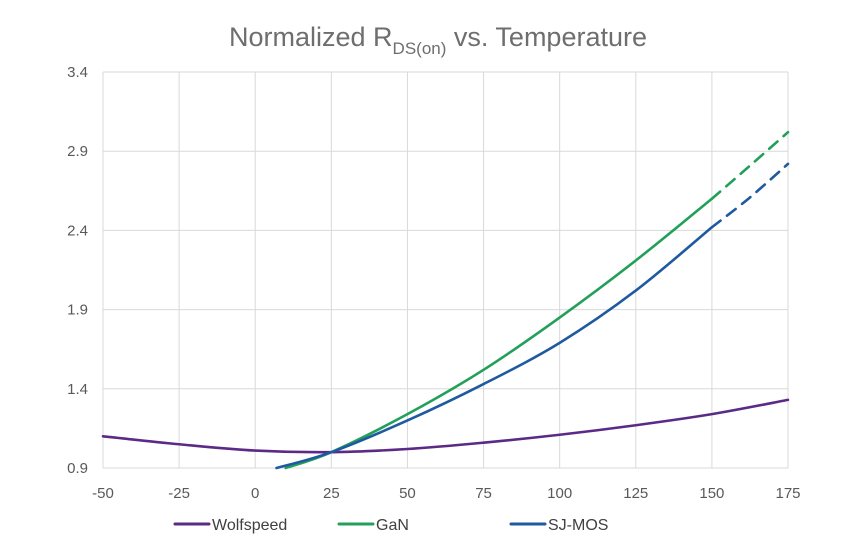 This screenshot has width=856, height=543. Describe the element at coordinates (750, 195) in the screenshot. I see `series-line-sj-mos-dashed` at that location.